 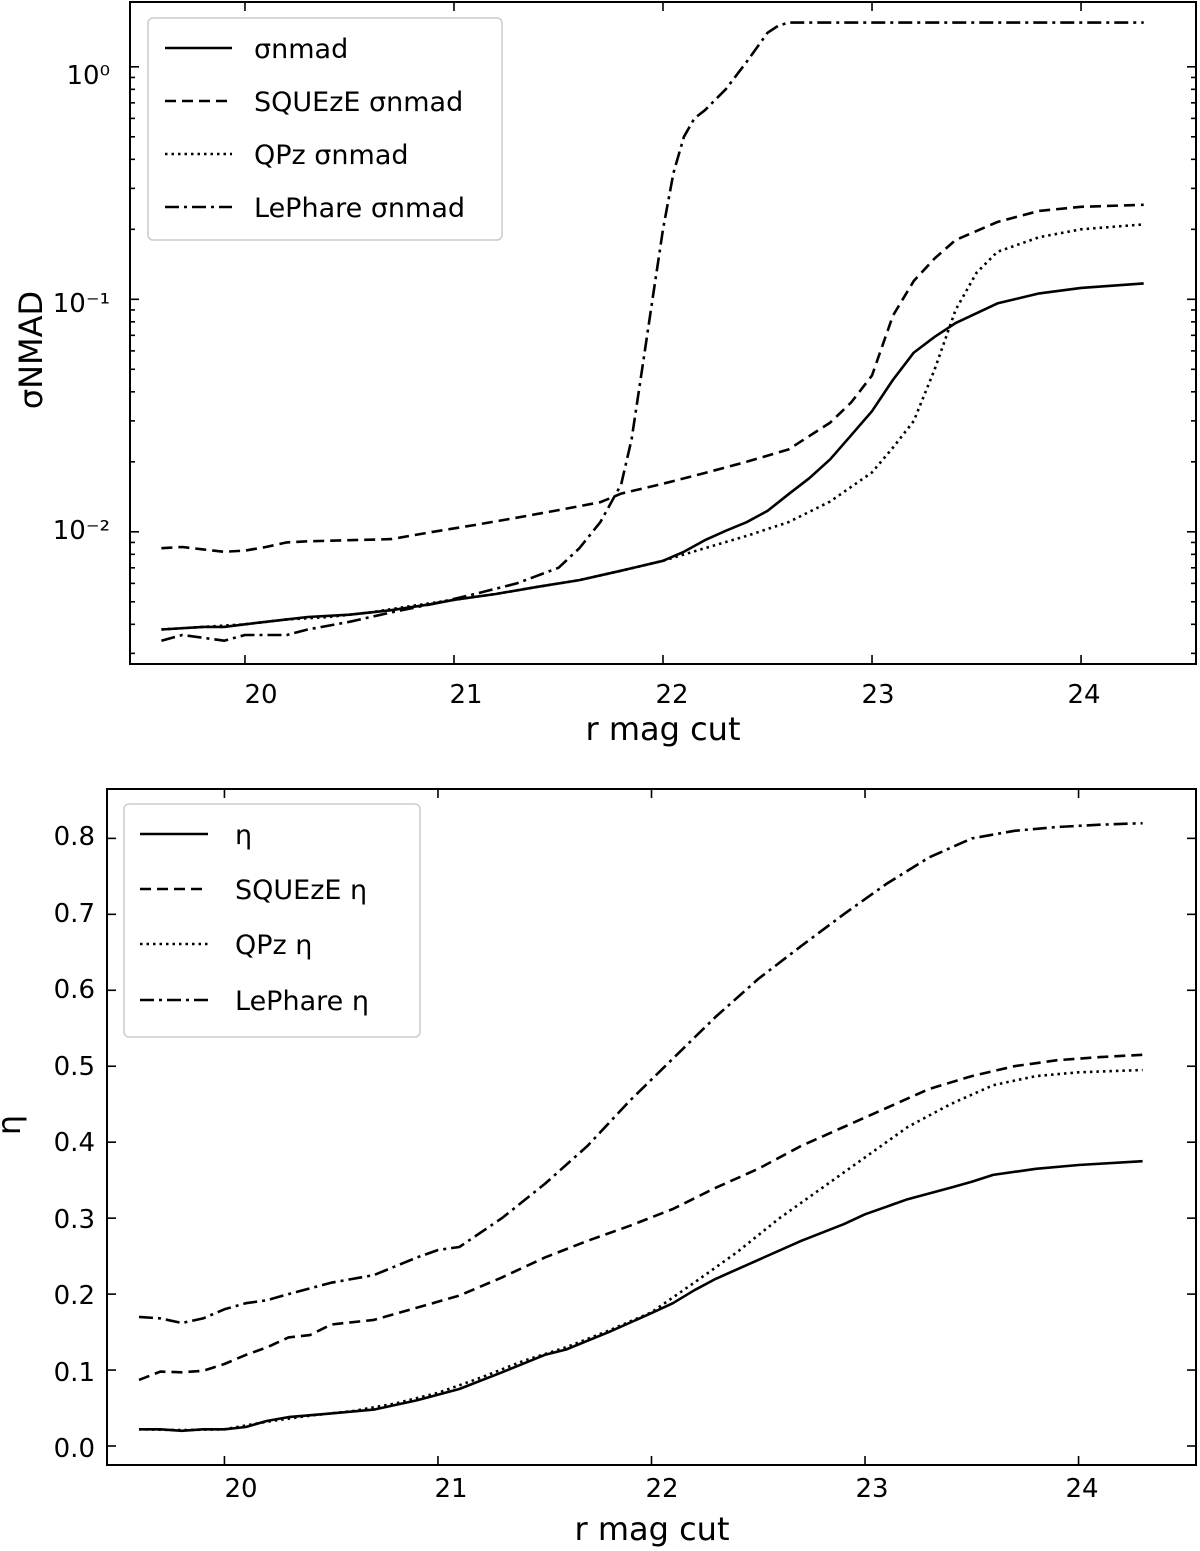 I want to click on y-tick-label: 0.6, so click(x=74, y=990).